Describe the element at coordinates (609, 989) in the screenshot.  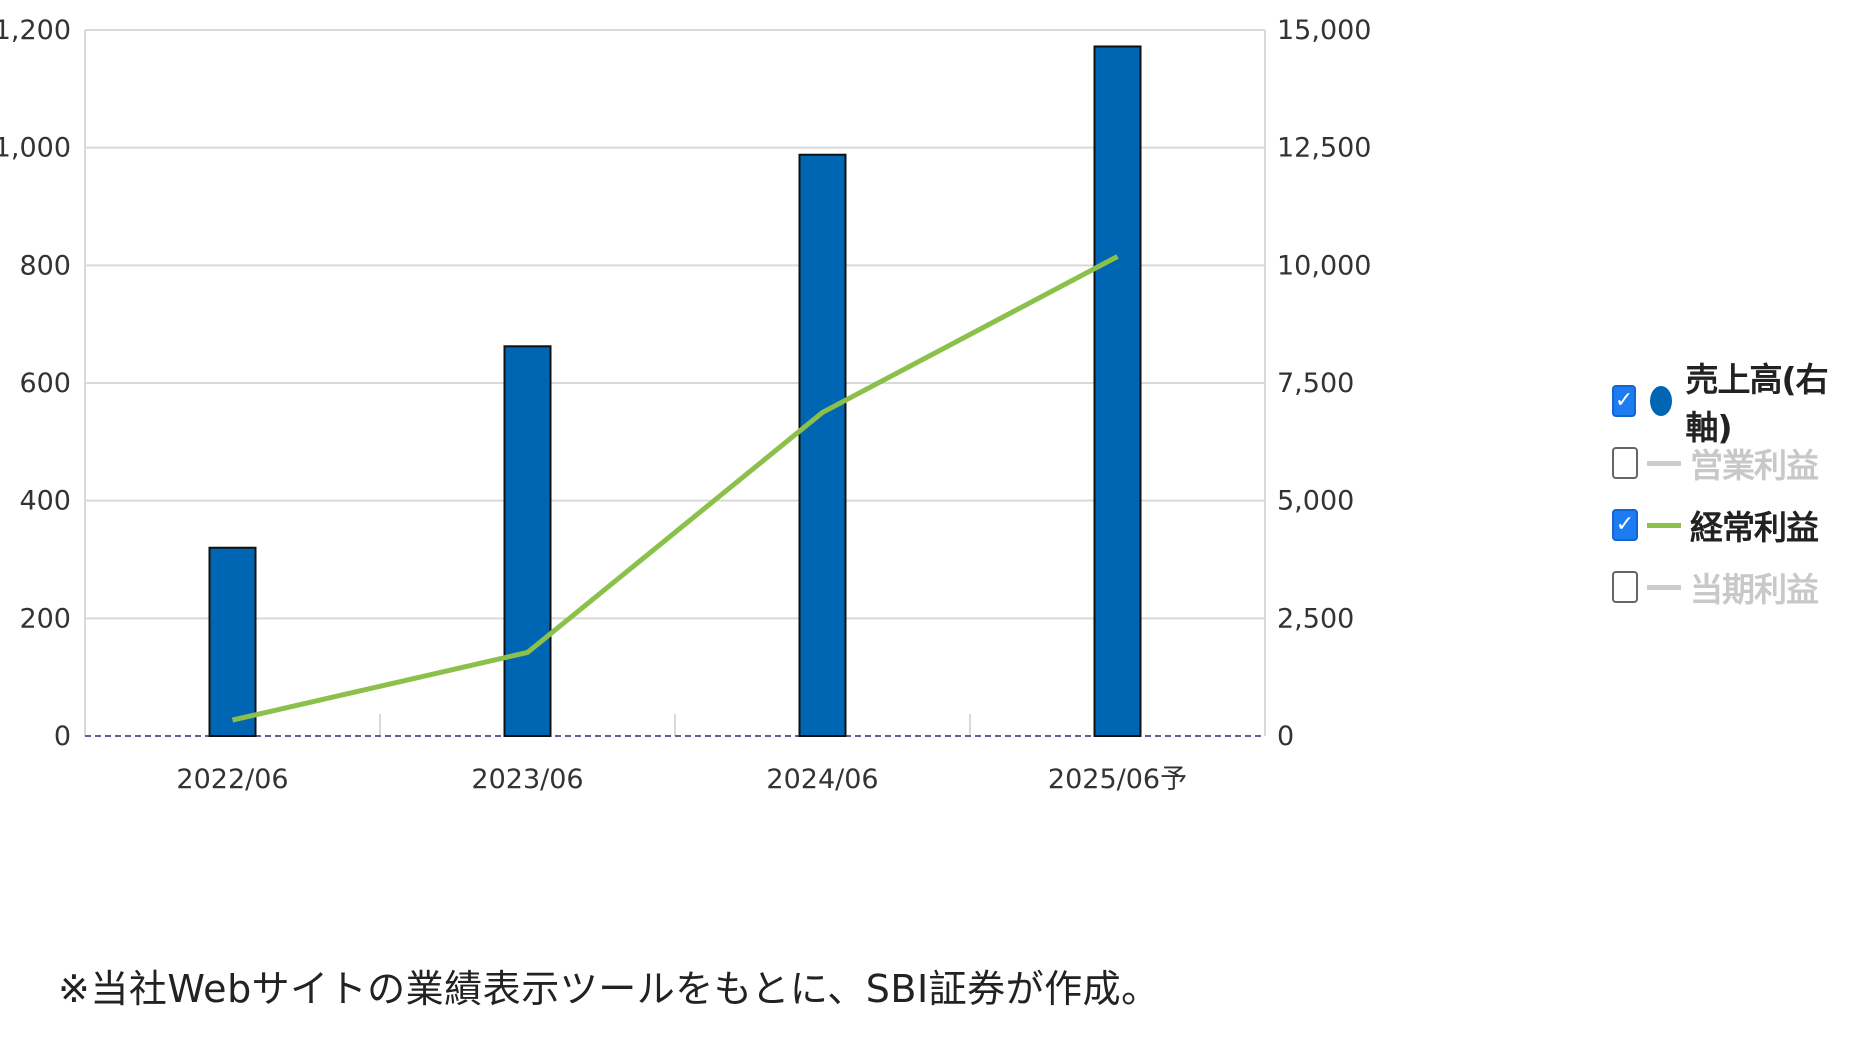
I see `source-note: ※当社Webサイトの業績表示ツールをもとに、SBI証券が作成。` at that location.